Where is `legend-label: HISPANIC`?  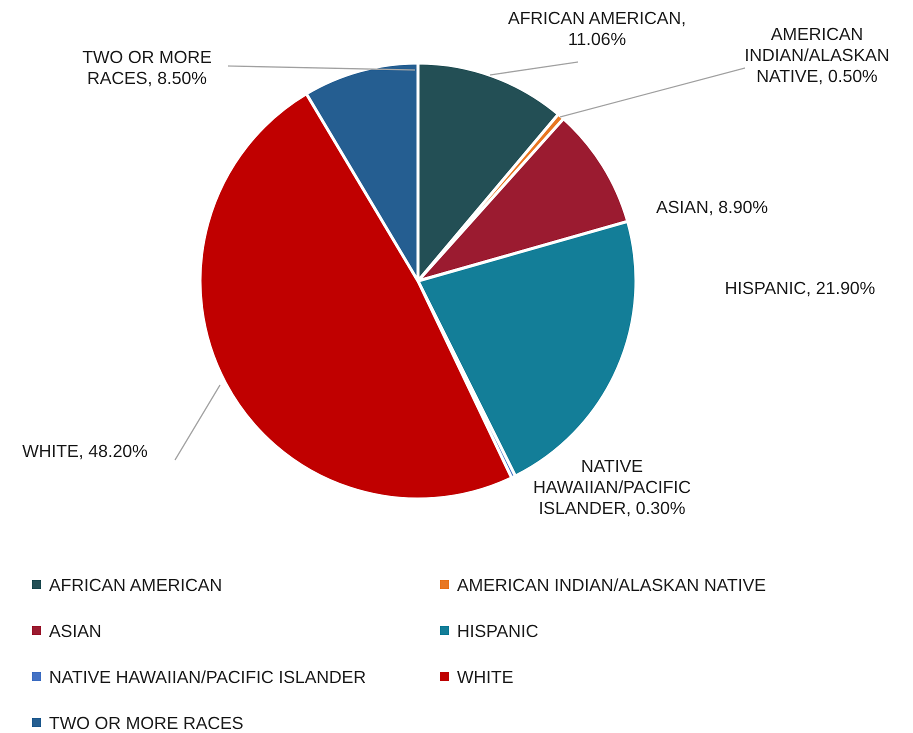
legend-label: HISPANIC is located at coordinates (497, 631).